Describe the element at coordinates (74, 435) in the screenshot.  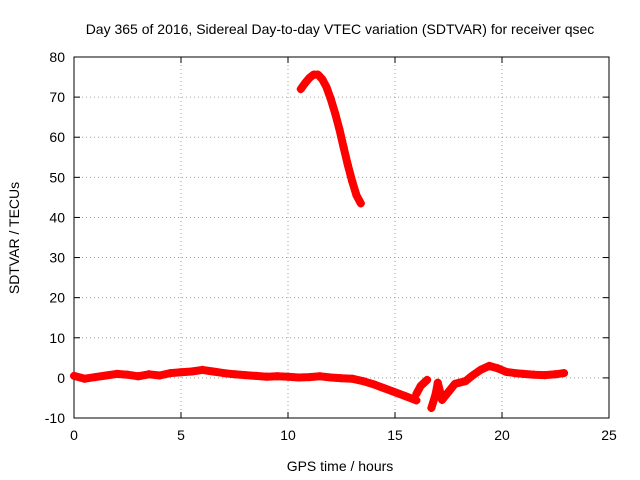
I see `x-tick-label: 0` at that location.